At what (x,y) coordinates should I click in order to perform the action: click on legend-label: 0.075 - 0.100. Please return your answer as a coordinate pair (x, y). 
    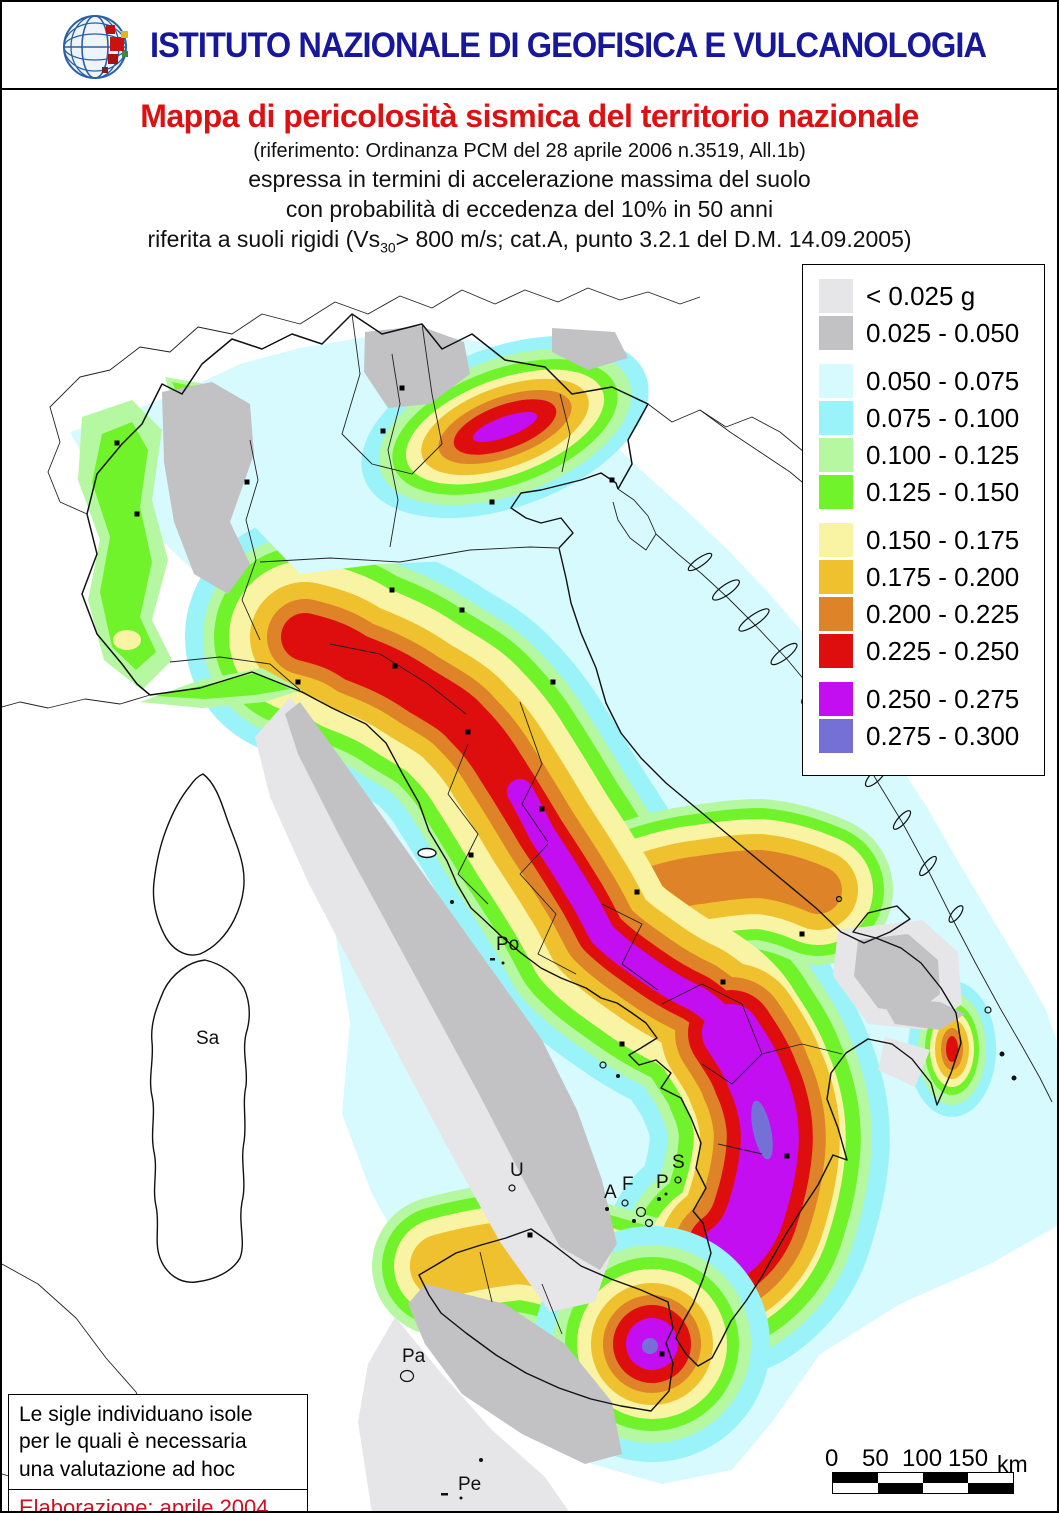
    Looking at the image, I should click on (943, 417).